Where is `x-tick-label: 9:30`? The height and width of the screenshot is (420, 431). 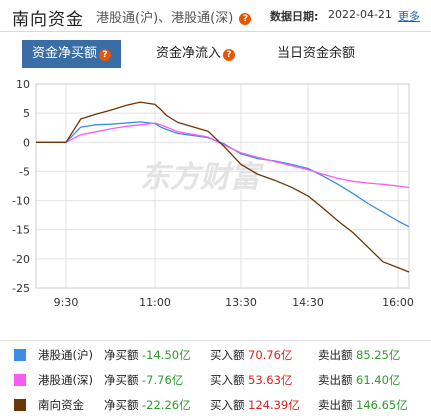
x-tick-label: 9:30 is located at coordinates (66, 302).